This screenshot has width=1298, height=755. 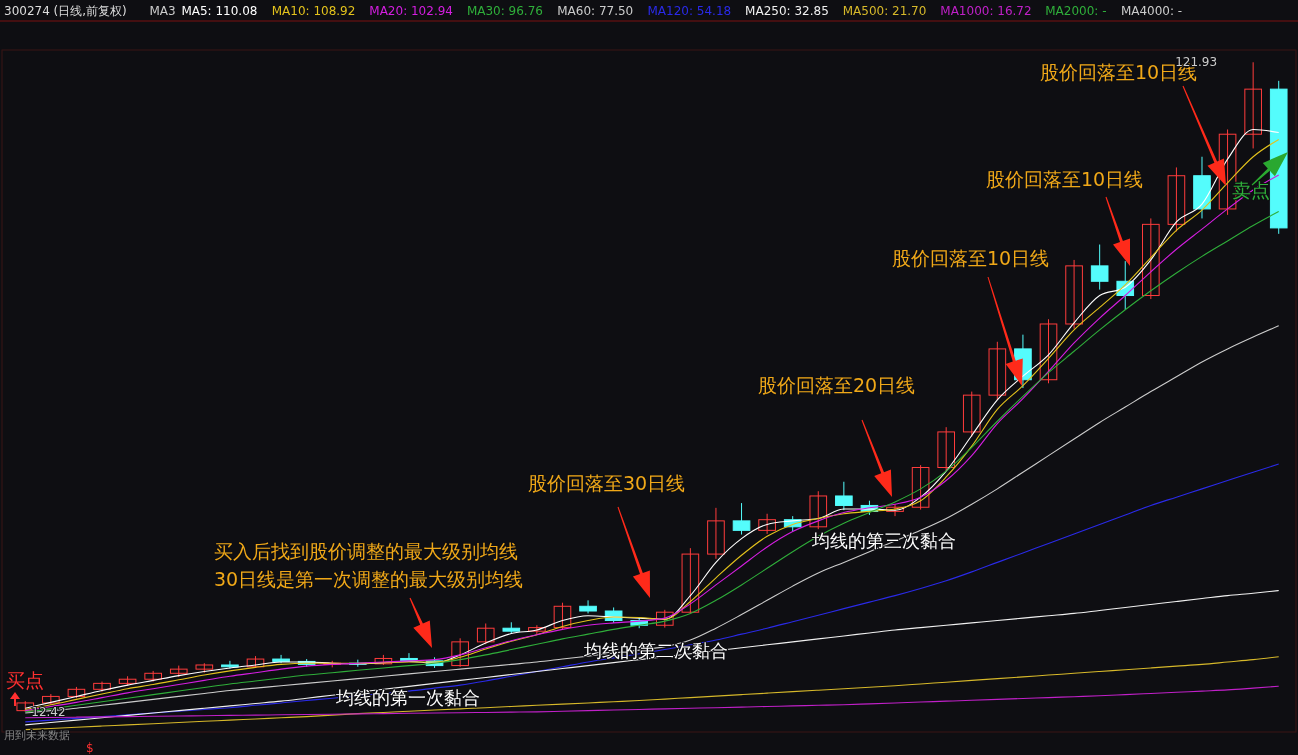 What do you see at coordinates (37, 735) in the screenshot?
I see `annotation: 用到未来数据` at bounding box center [37, 735].